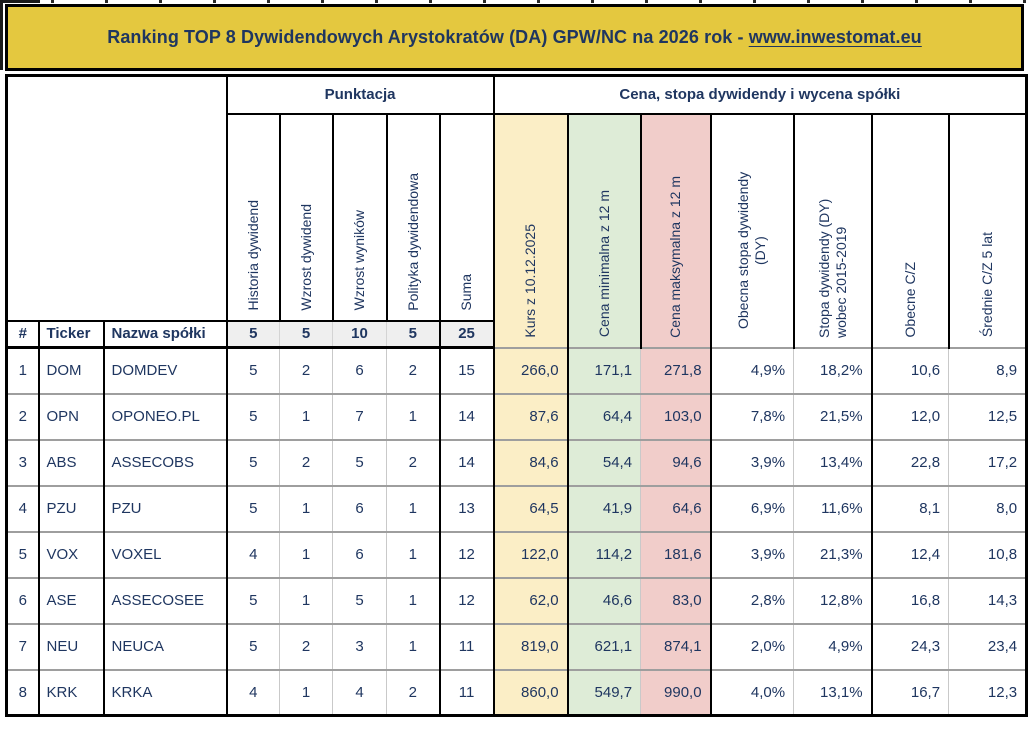  I want to click on col-header-wzrost-wynikow: Wzrost wyników, so click(359, 216).